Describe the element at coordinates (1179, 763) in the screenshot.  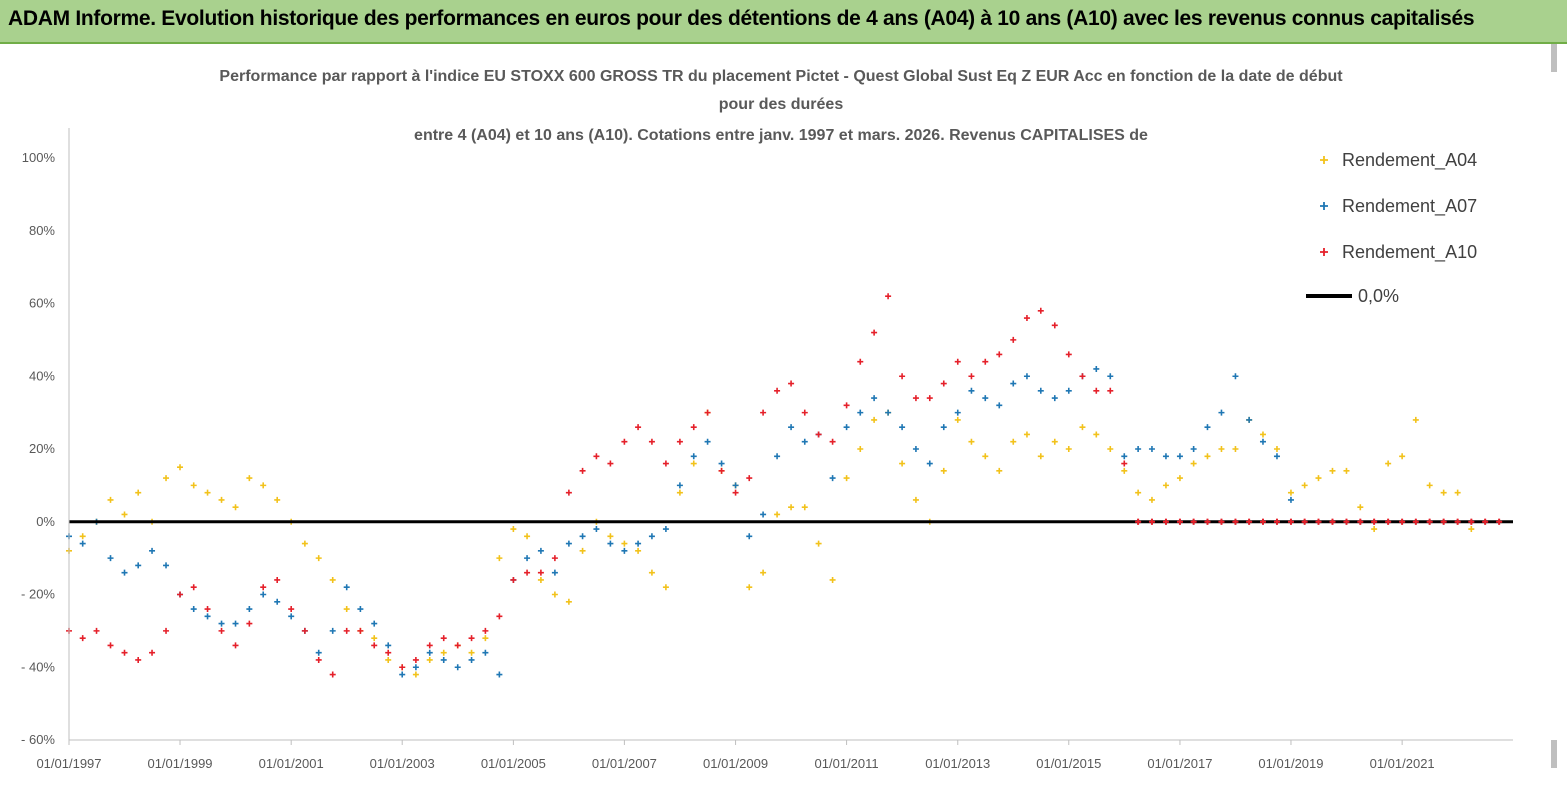
I see `x-tick-label: 01/01/2017` at that location.